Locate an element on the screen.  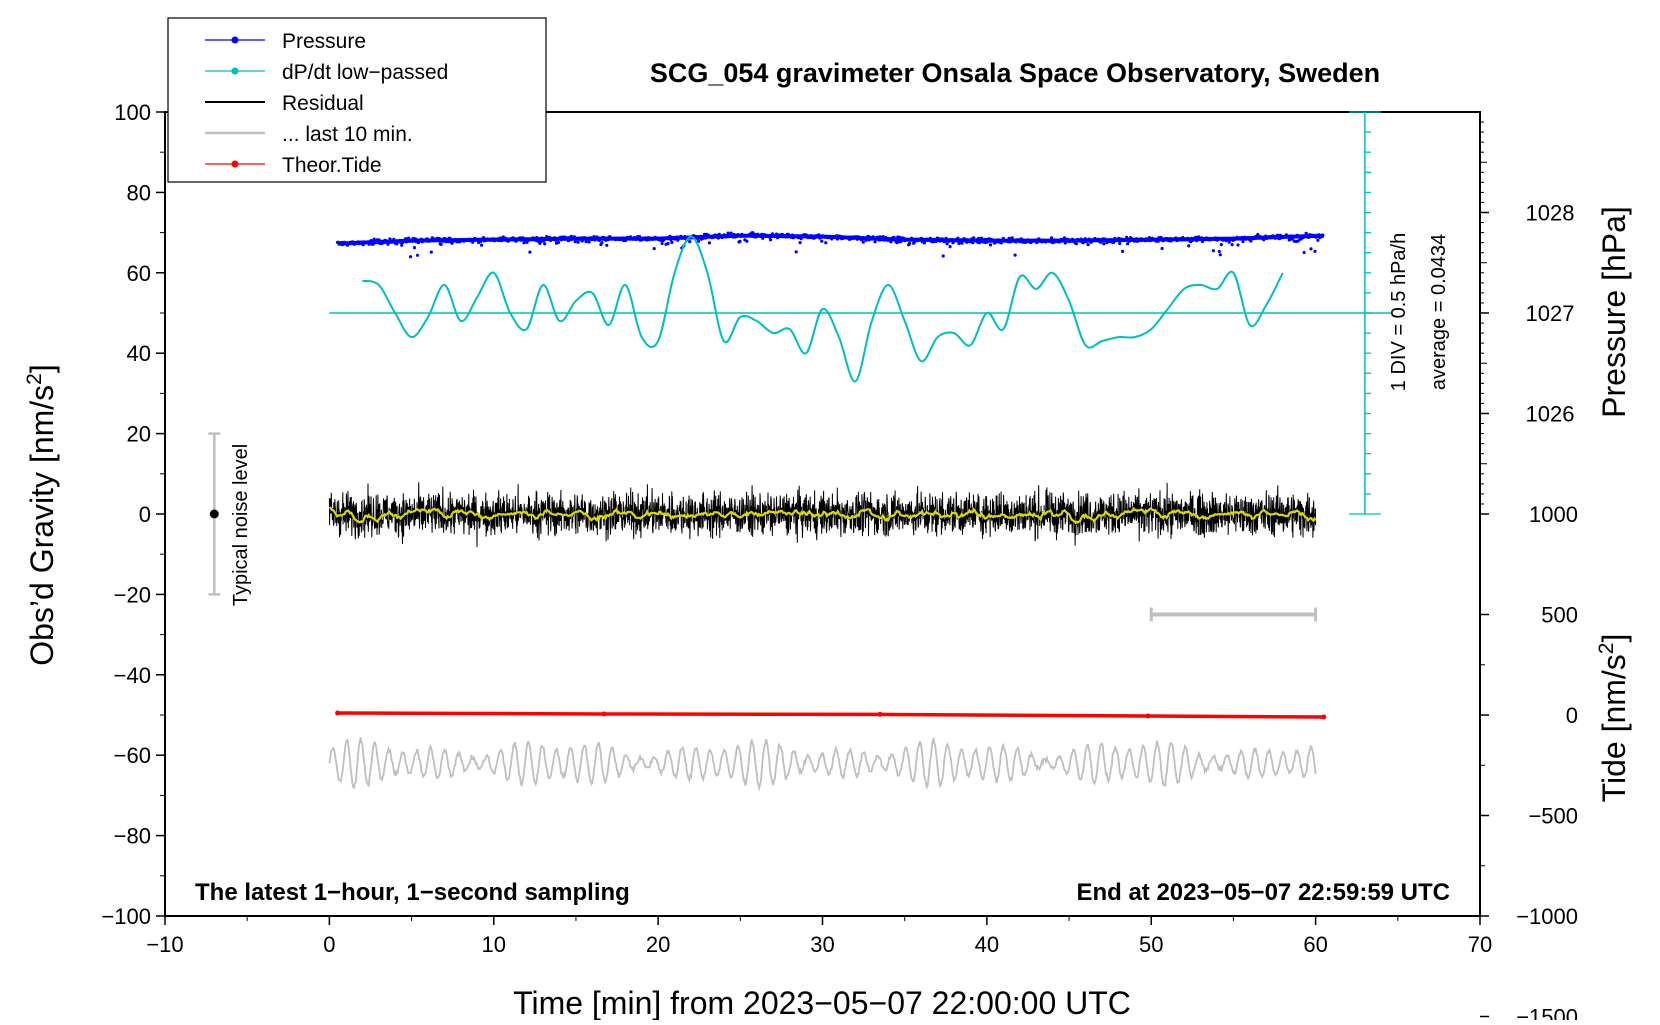
tide-tick-label: −1000 is located at coordinates (1547, 916).